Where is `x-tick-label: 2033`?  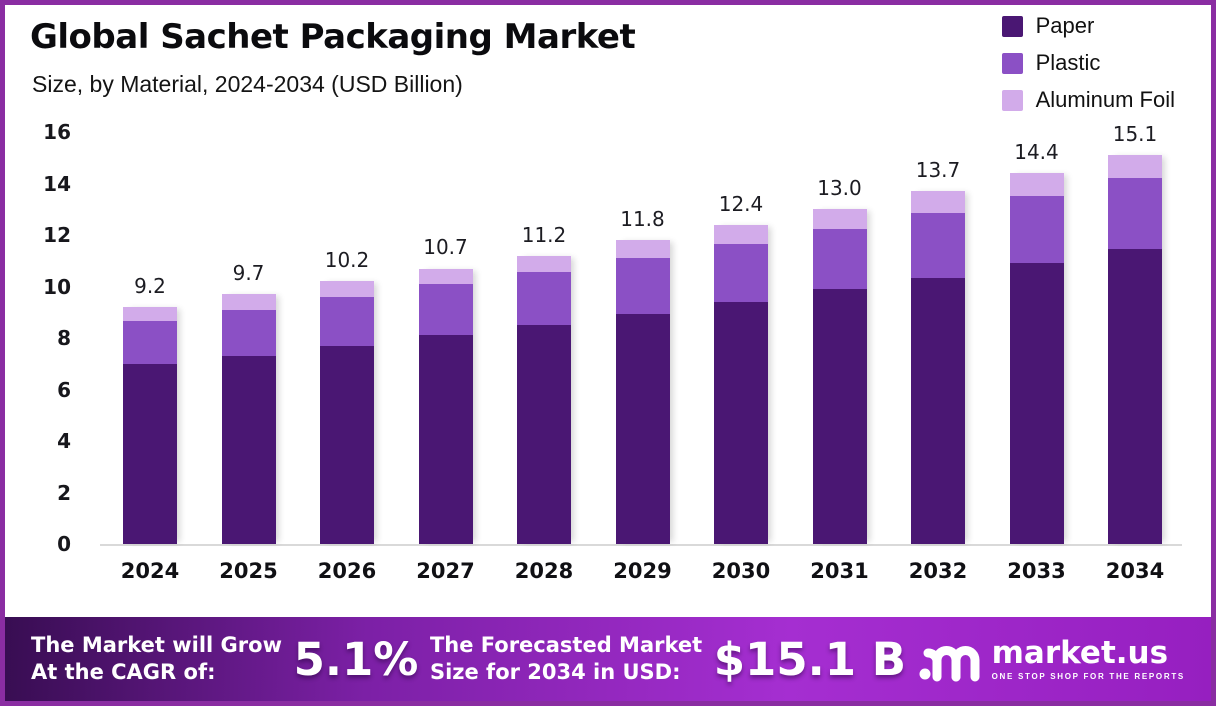
x-tick-label: 2033 is located at coordinates (1036, 571).